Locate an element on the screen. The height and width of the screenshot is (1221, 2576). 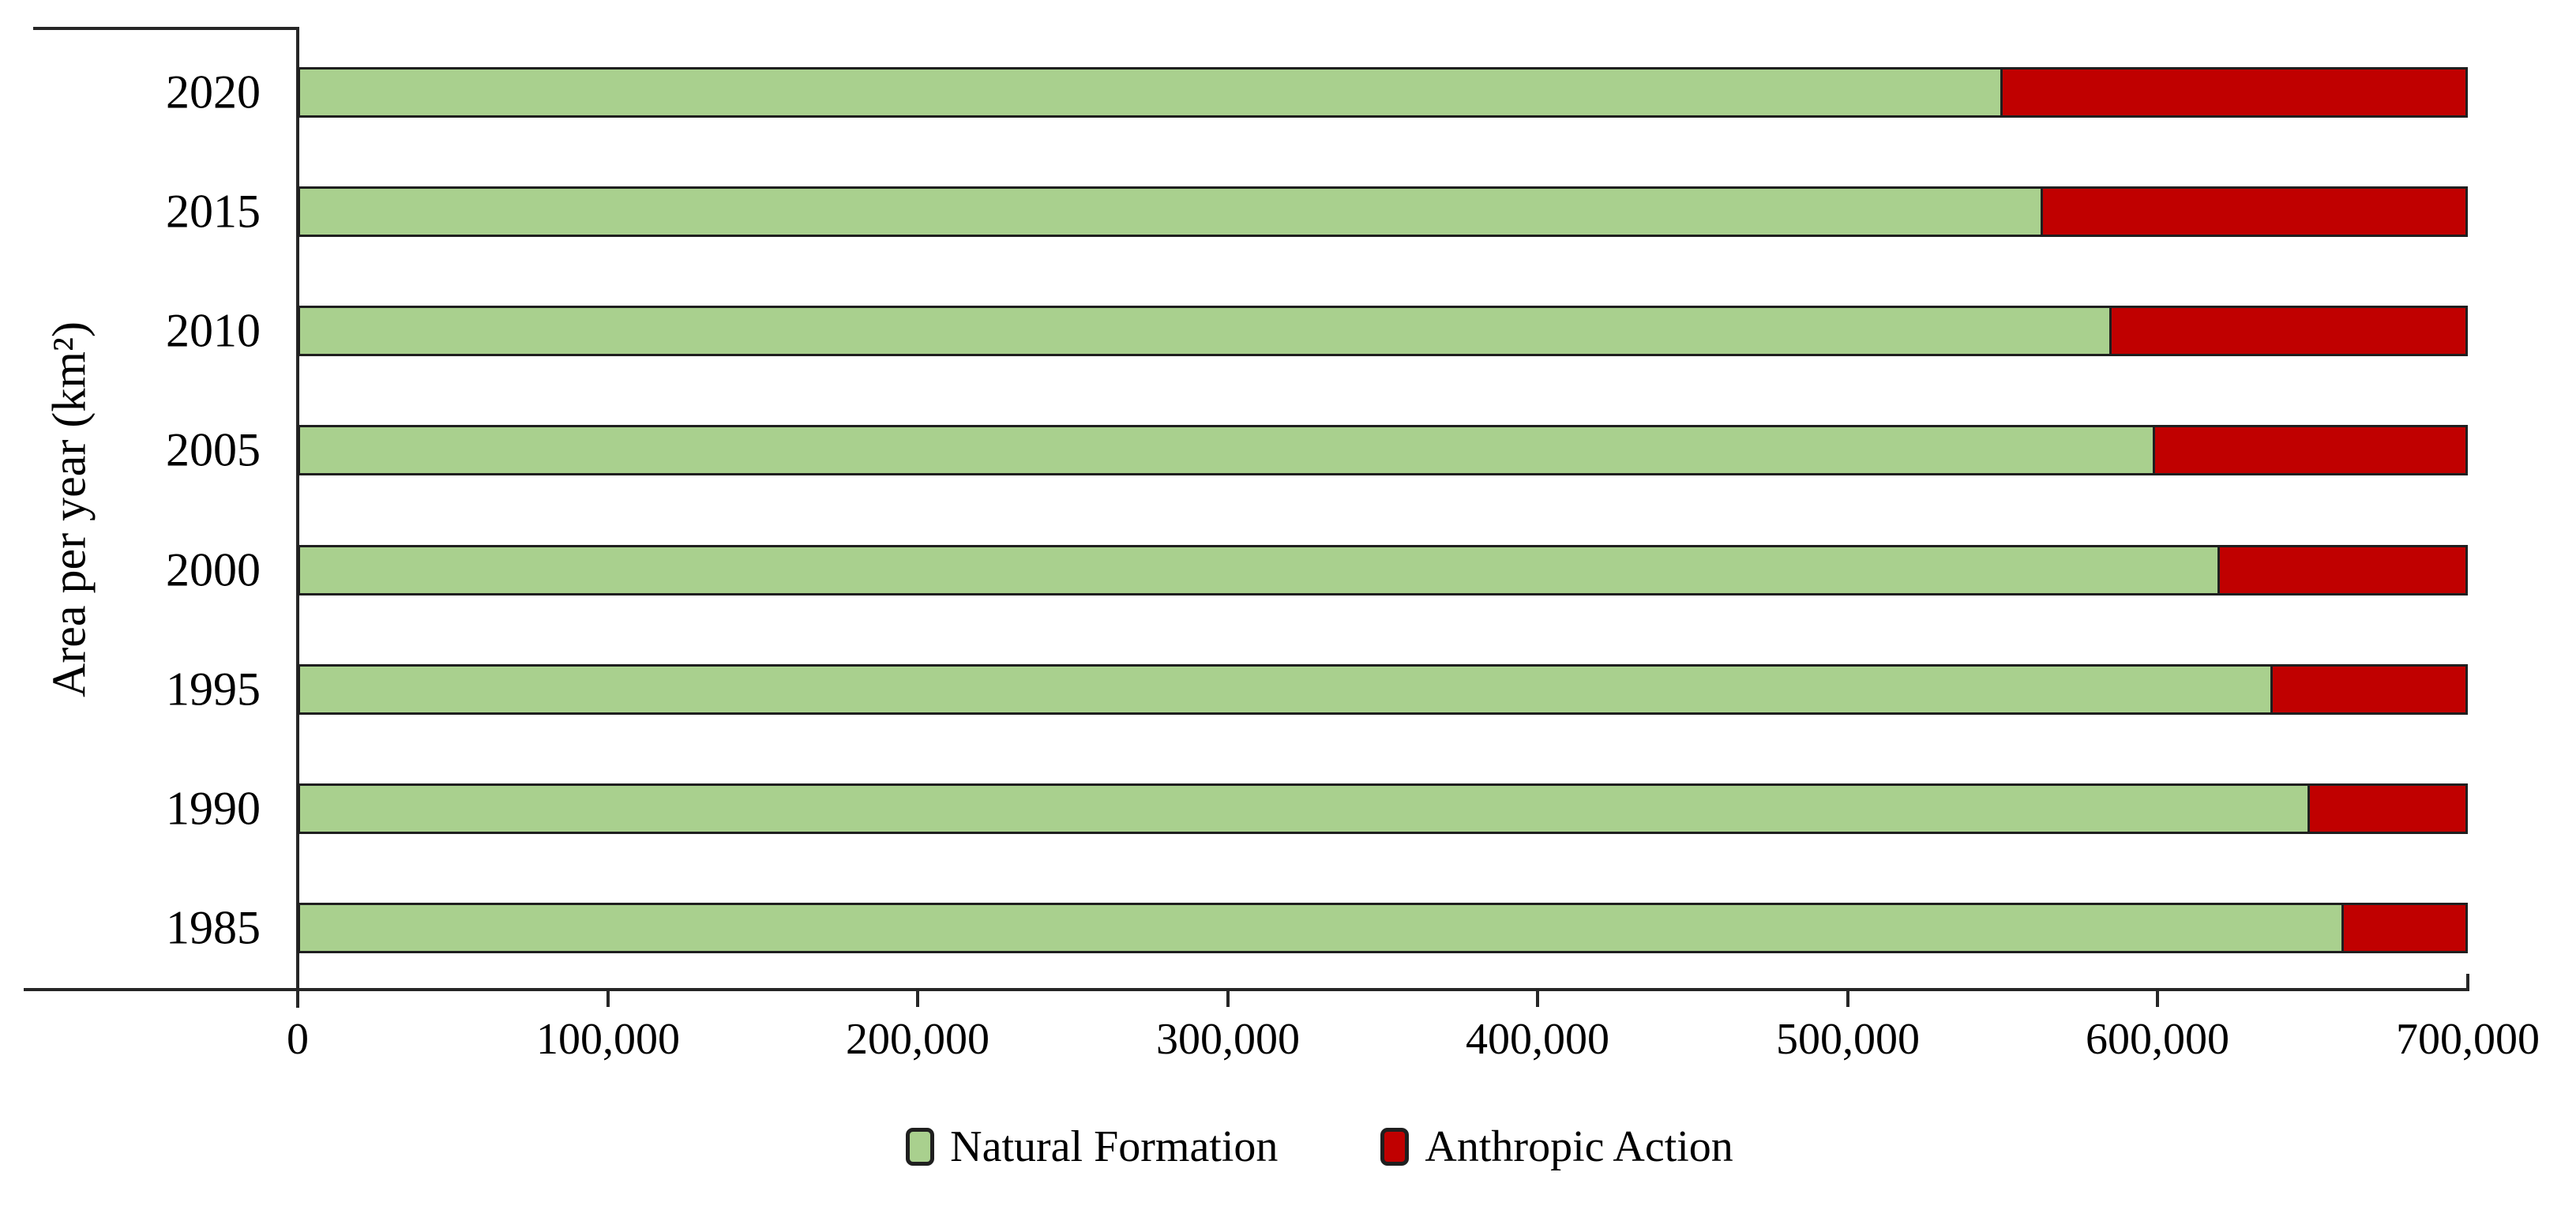
bar-2005-segment-natural-formation is located at coordinates (1226, 450).